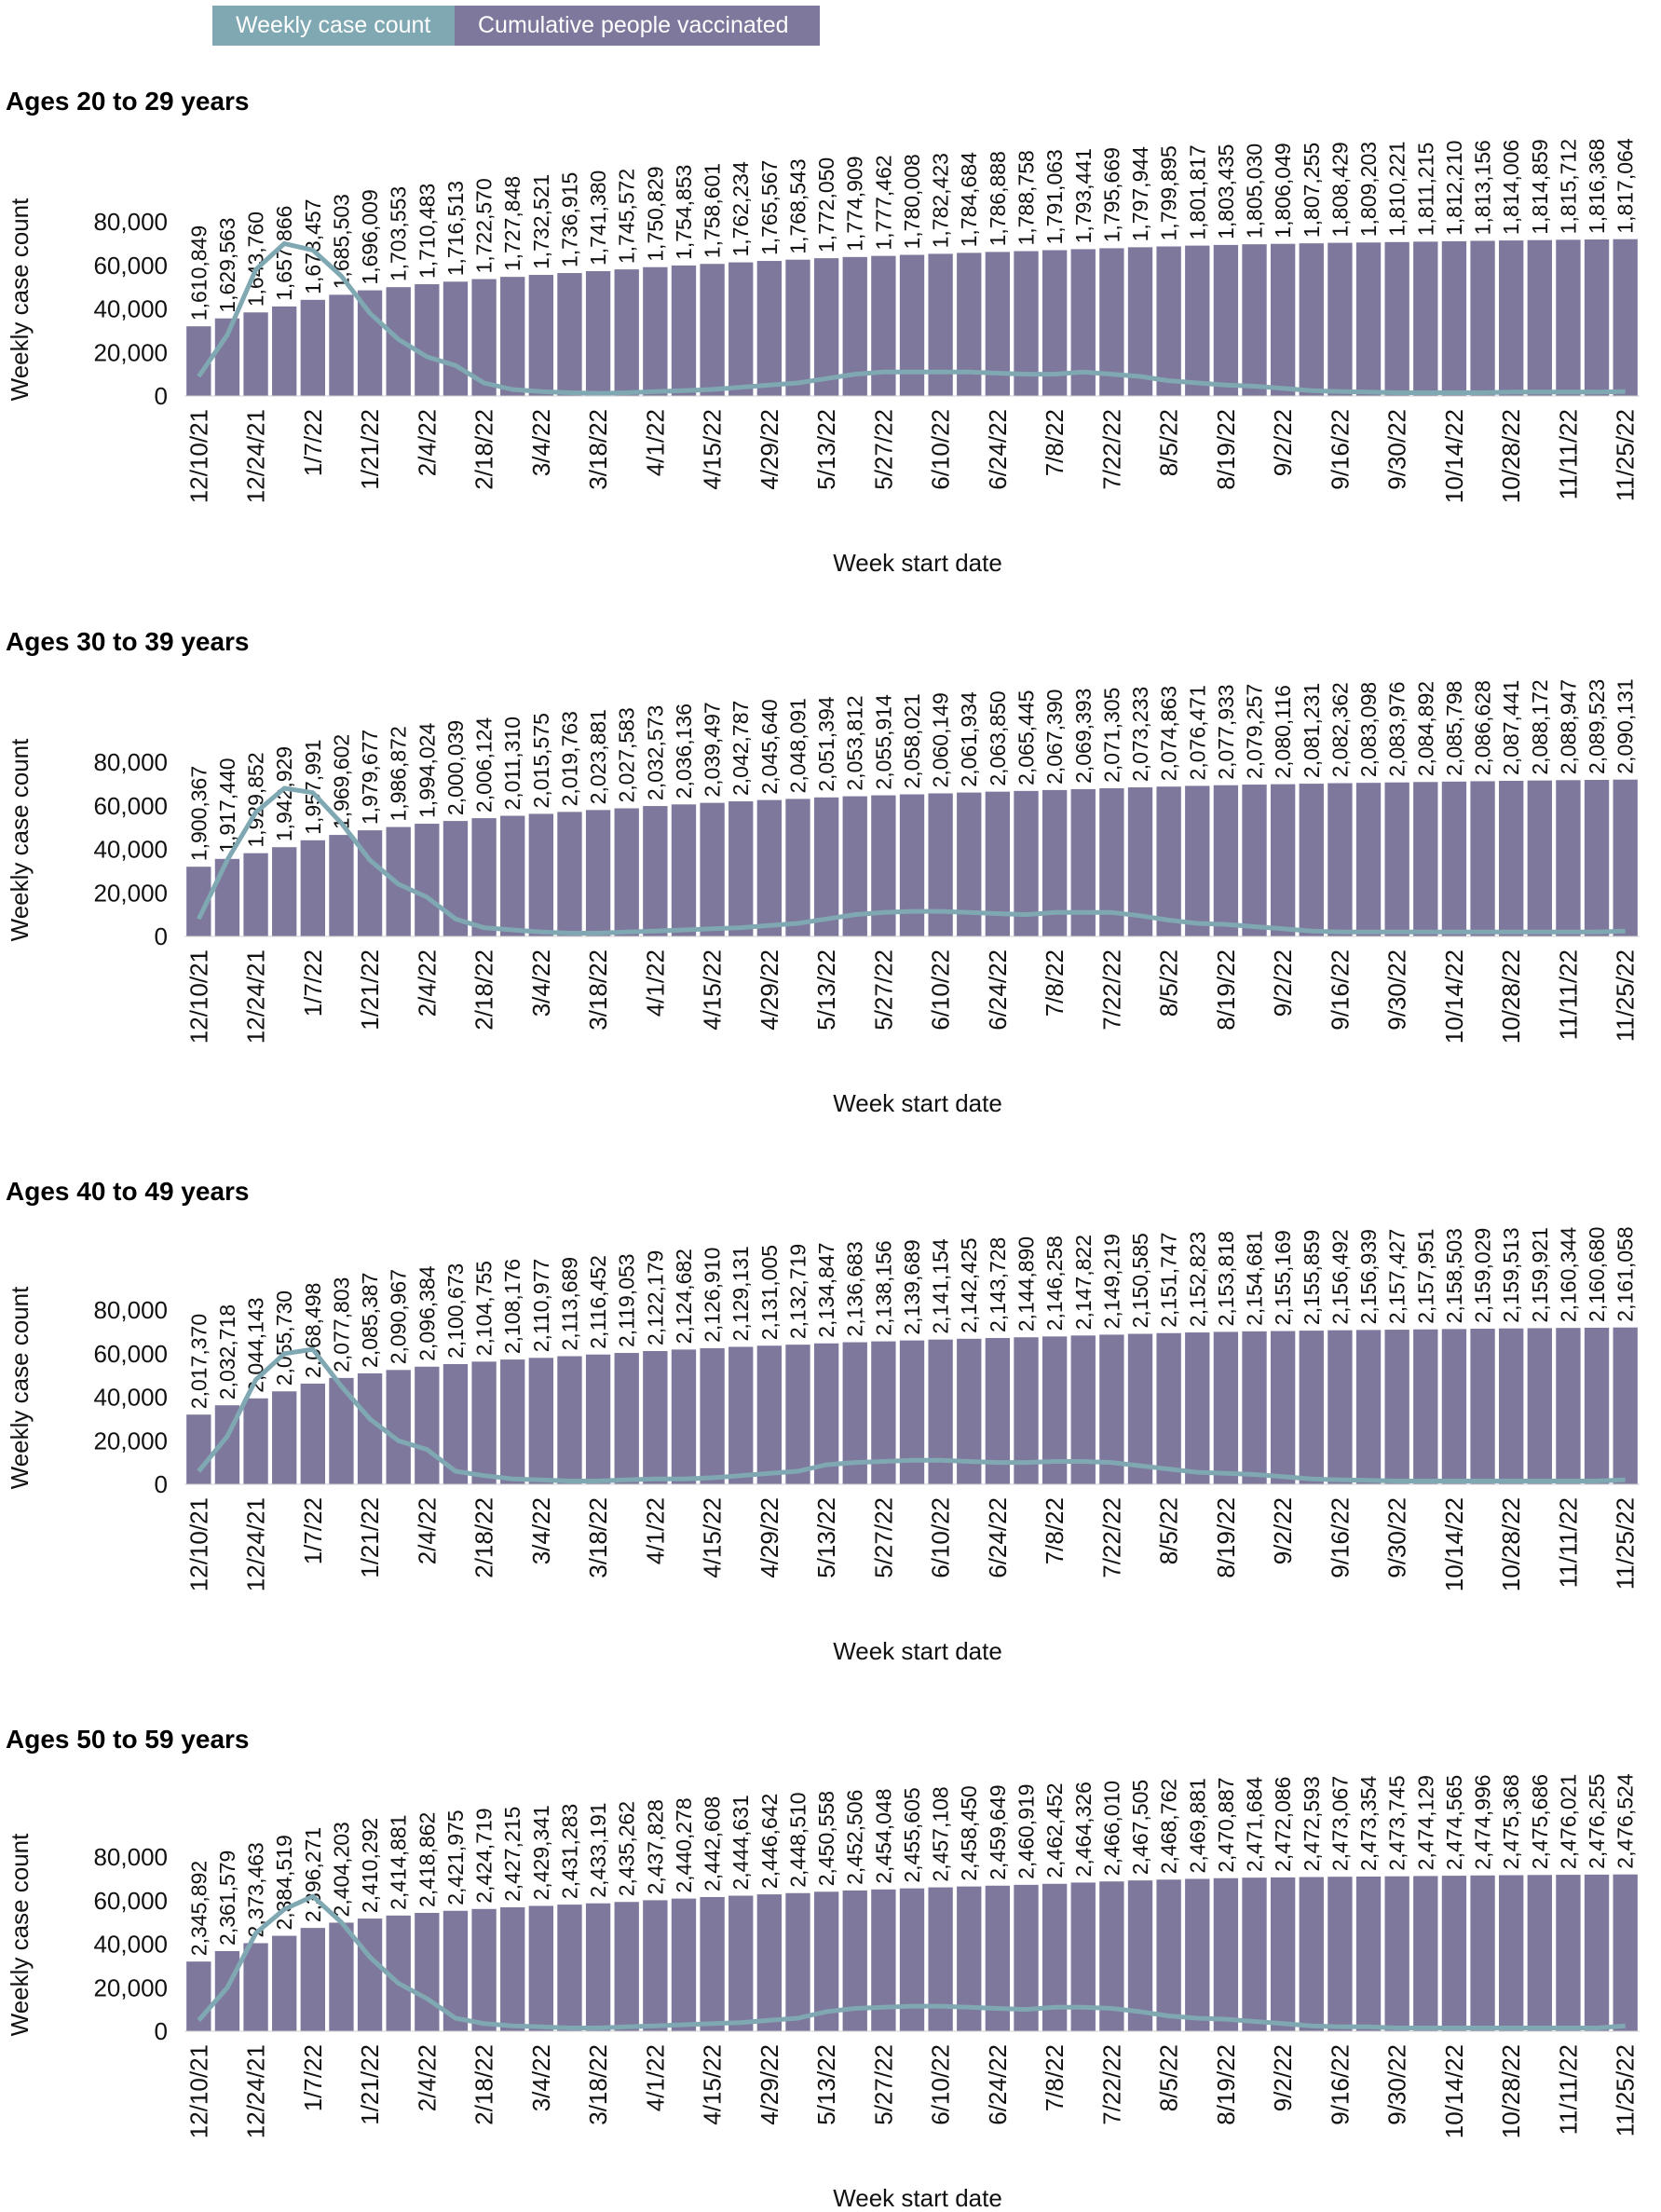 The height and width of the screenshot is (2212, 1661). Describe the element at coordinates (341, 1324) in the screenshot. I see `bar-data-label: 2,077,803` at that location.